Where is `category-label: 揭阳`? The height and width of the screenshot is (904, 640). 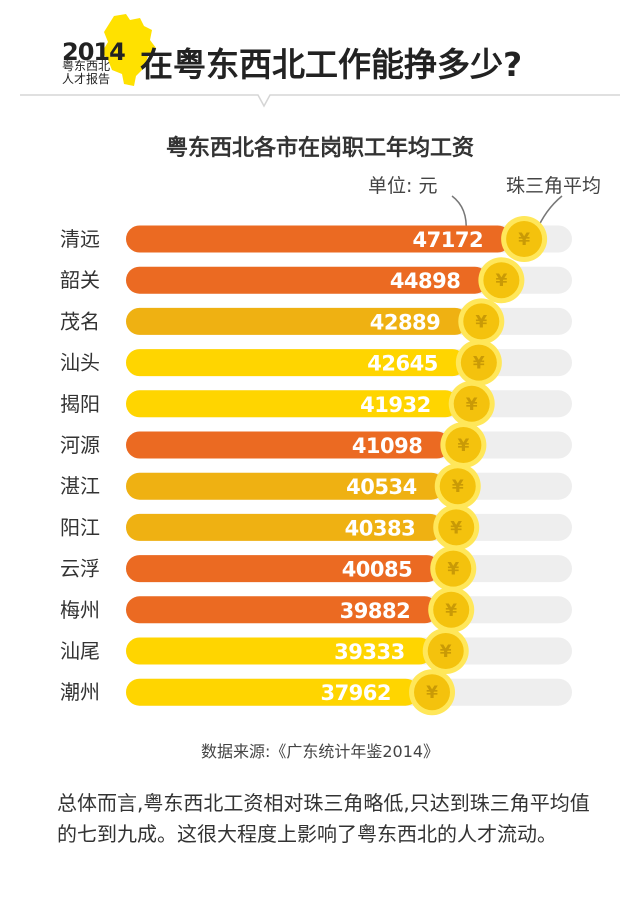 category-label: 揭阳 is located at coordinates (80, 404).